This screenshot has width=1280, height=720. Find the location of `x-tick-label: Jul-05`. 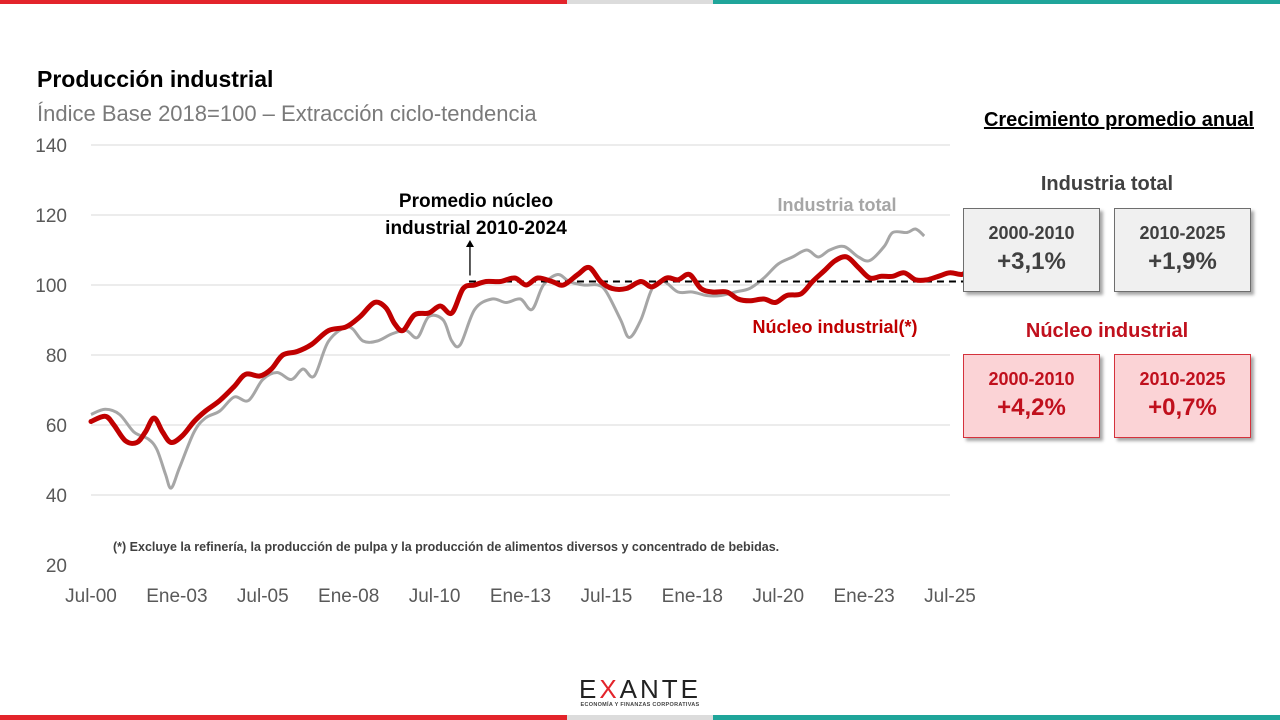

x-tick-label: Jul-05 is located at coordinates (263, 596).